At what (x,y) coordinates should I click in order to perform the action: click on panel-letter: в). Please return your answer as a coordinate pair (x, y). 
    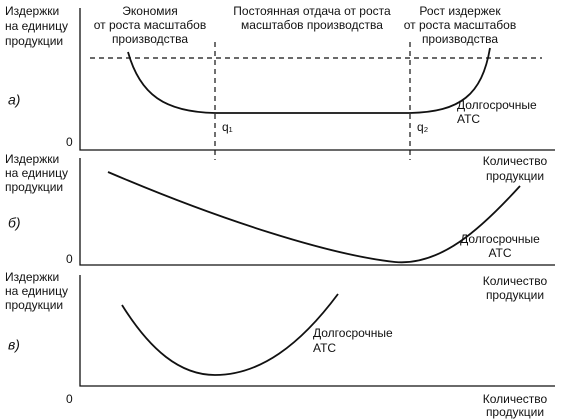
    Looking at the image, I should click on (14, 345).